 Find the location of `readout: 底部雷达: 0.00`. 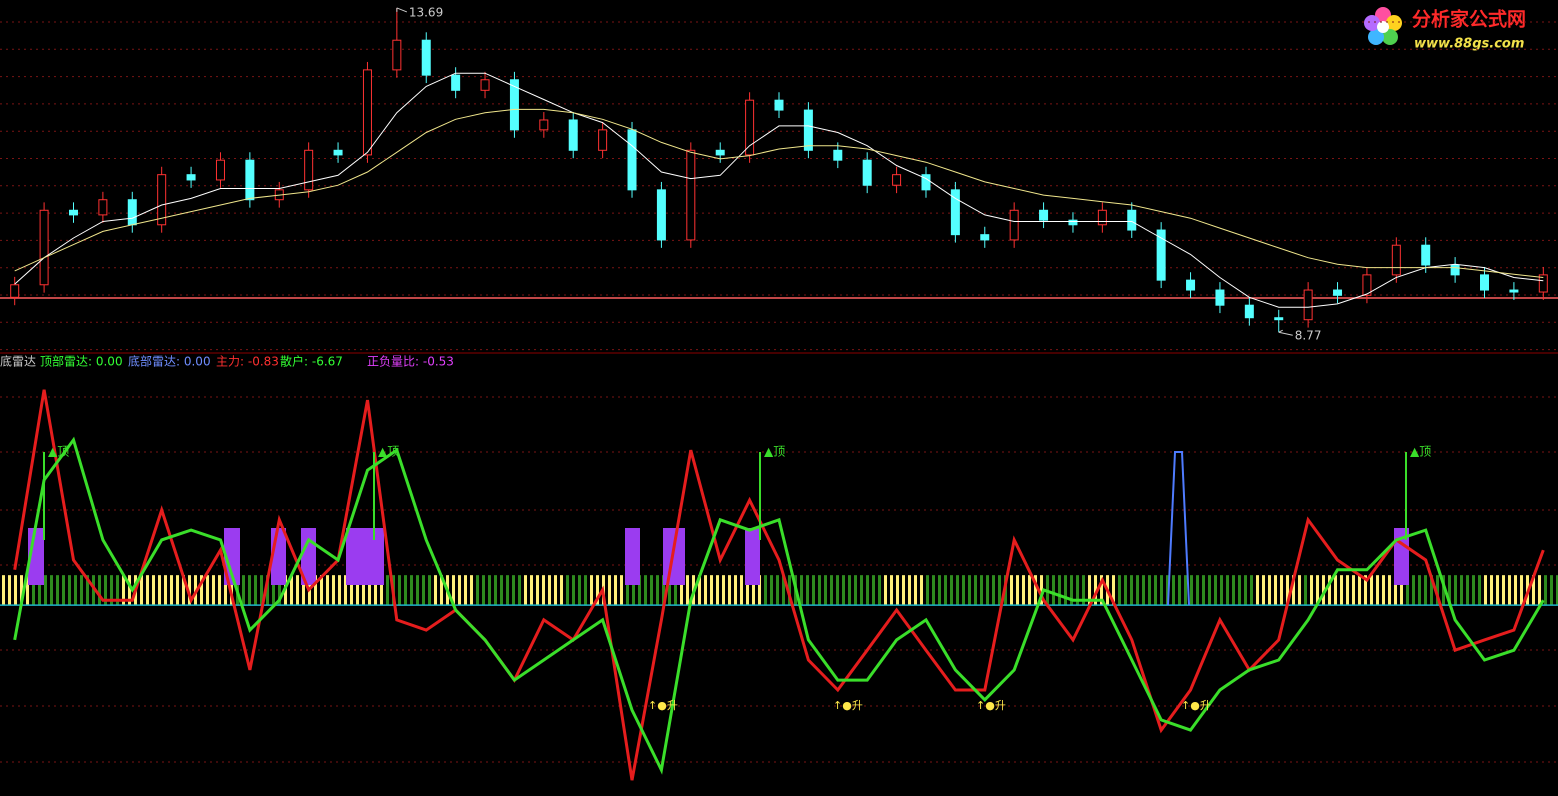

readout: 底部雷达: 0.00 is located at coordinates (169, 361).